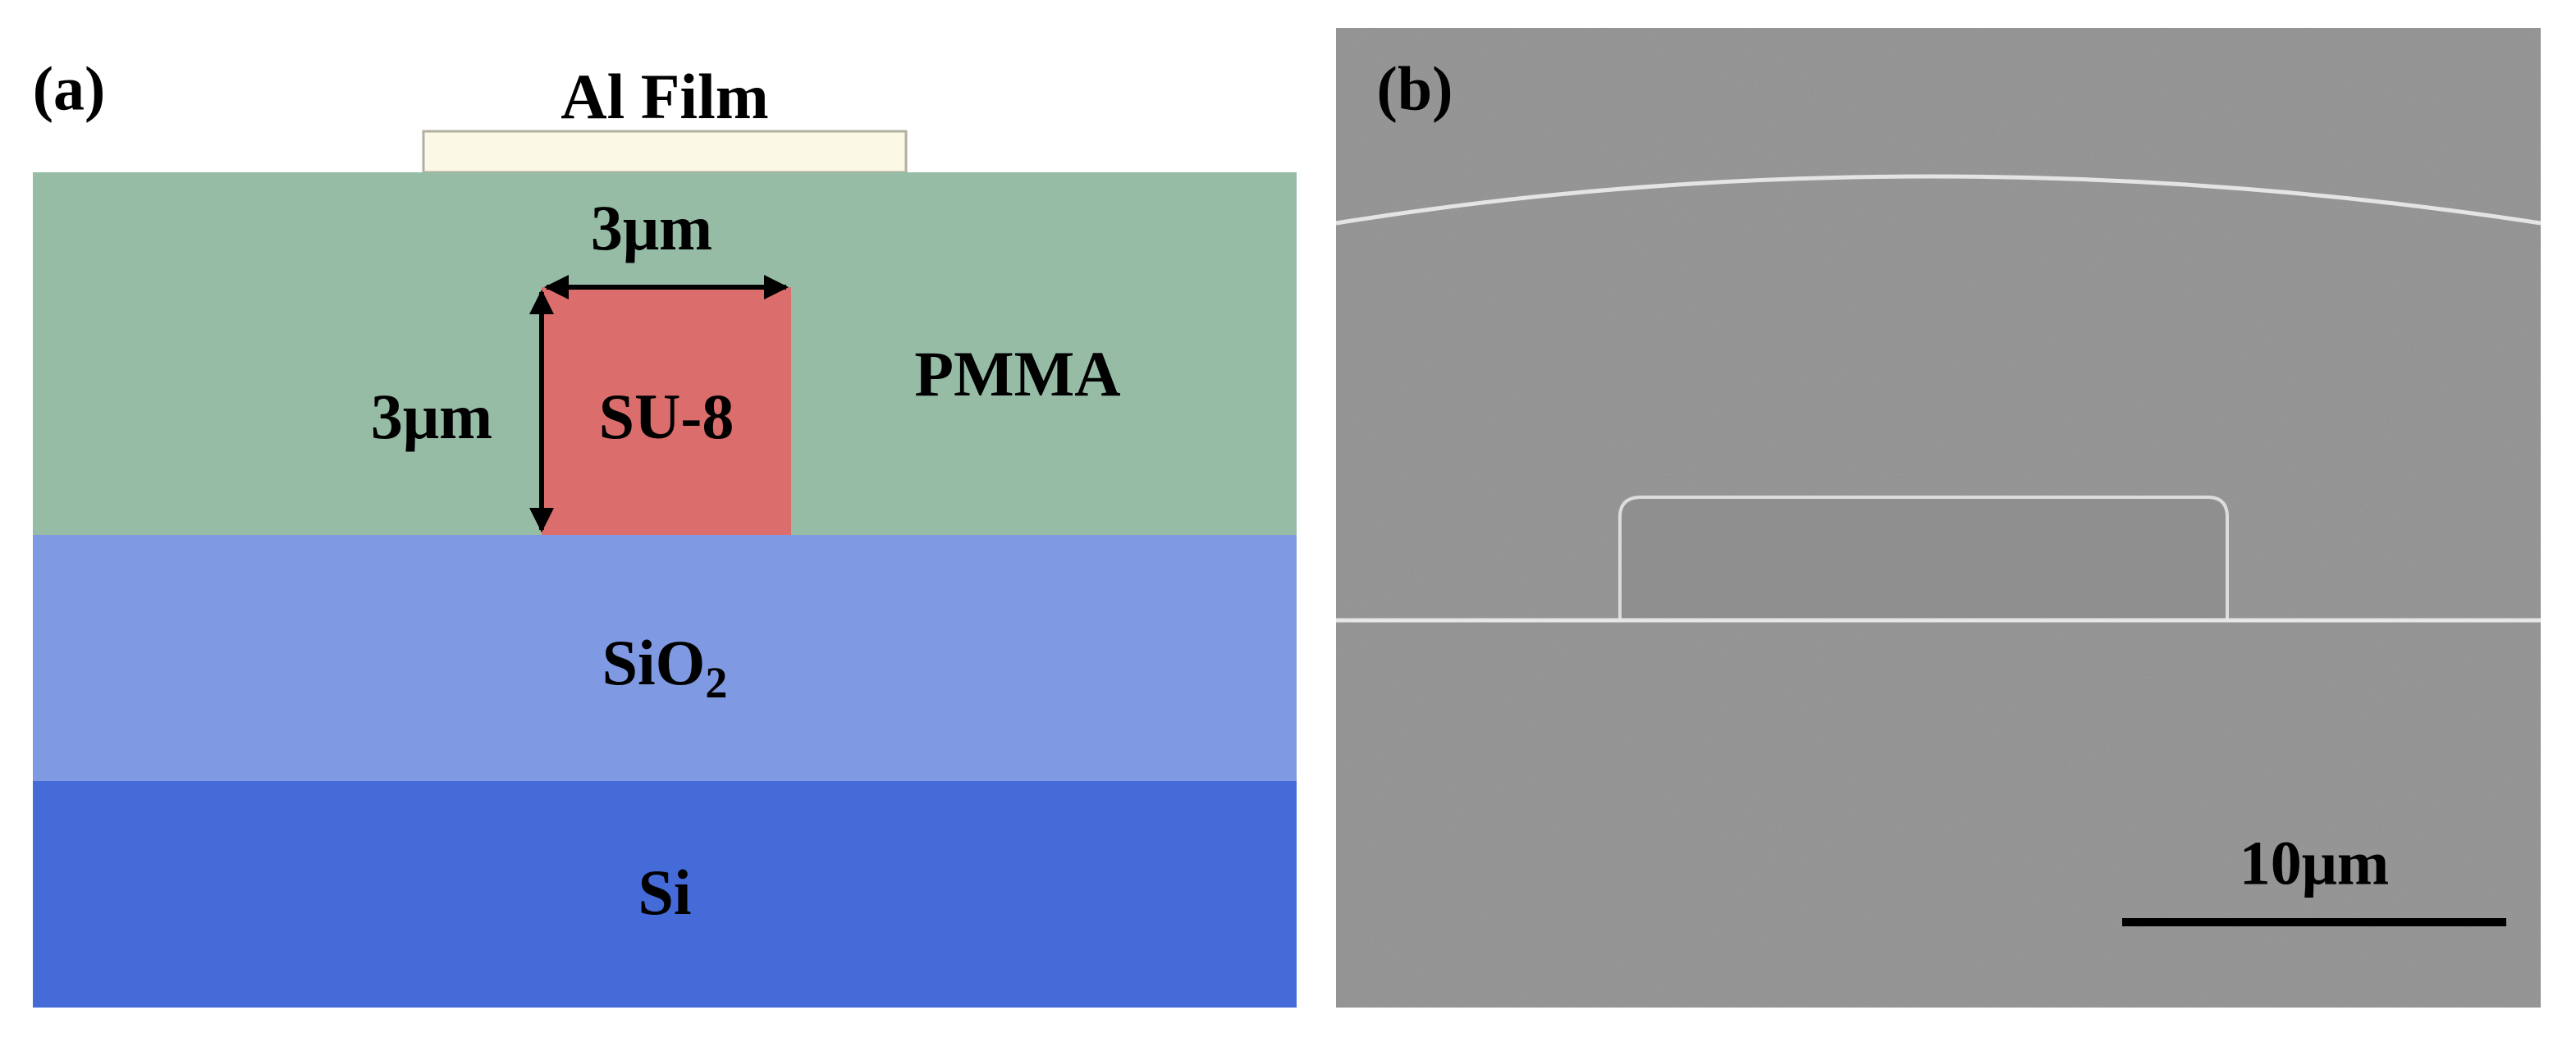  Describe the element at coordinates (665, 152) in the screenshot. I see `al-film-layer` at that location.